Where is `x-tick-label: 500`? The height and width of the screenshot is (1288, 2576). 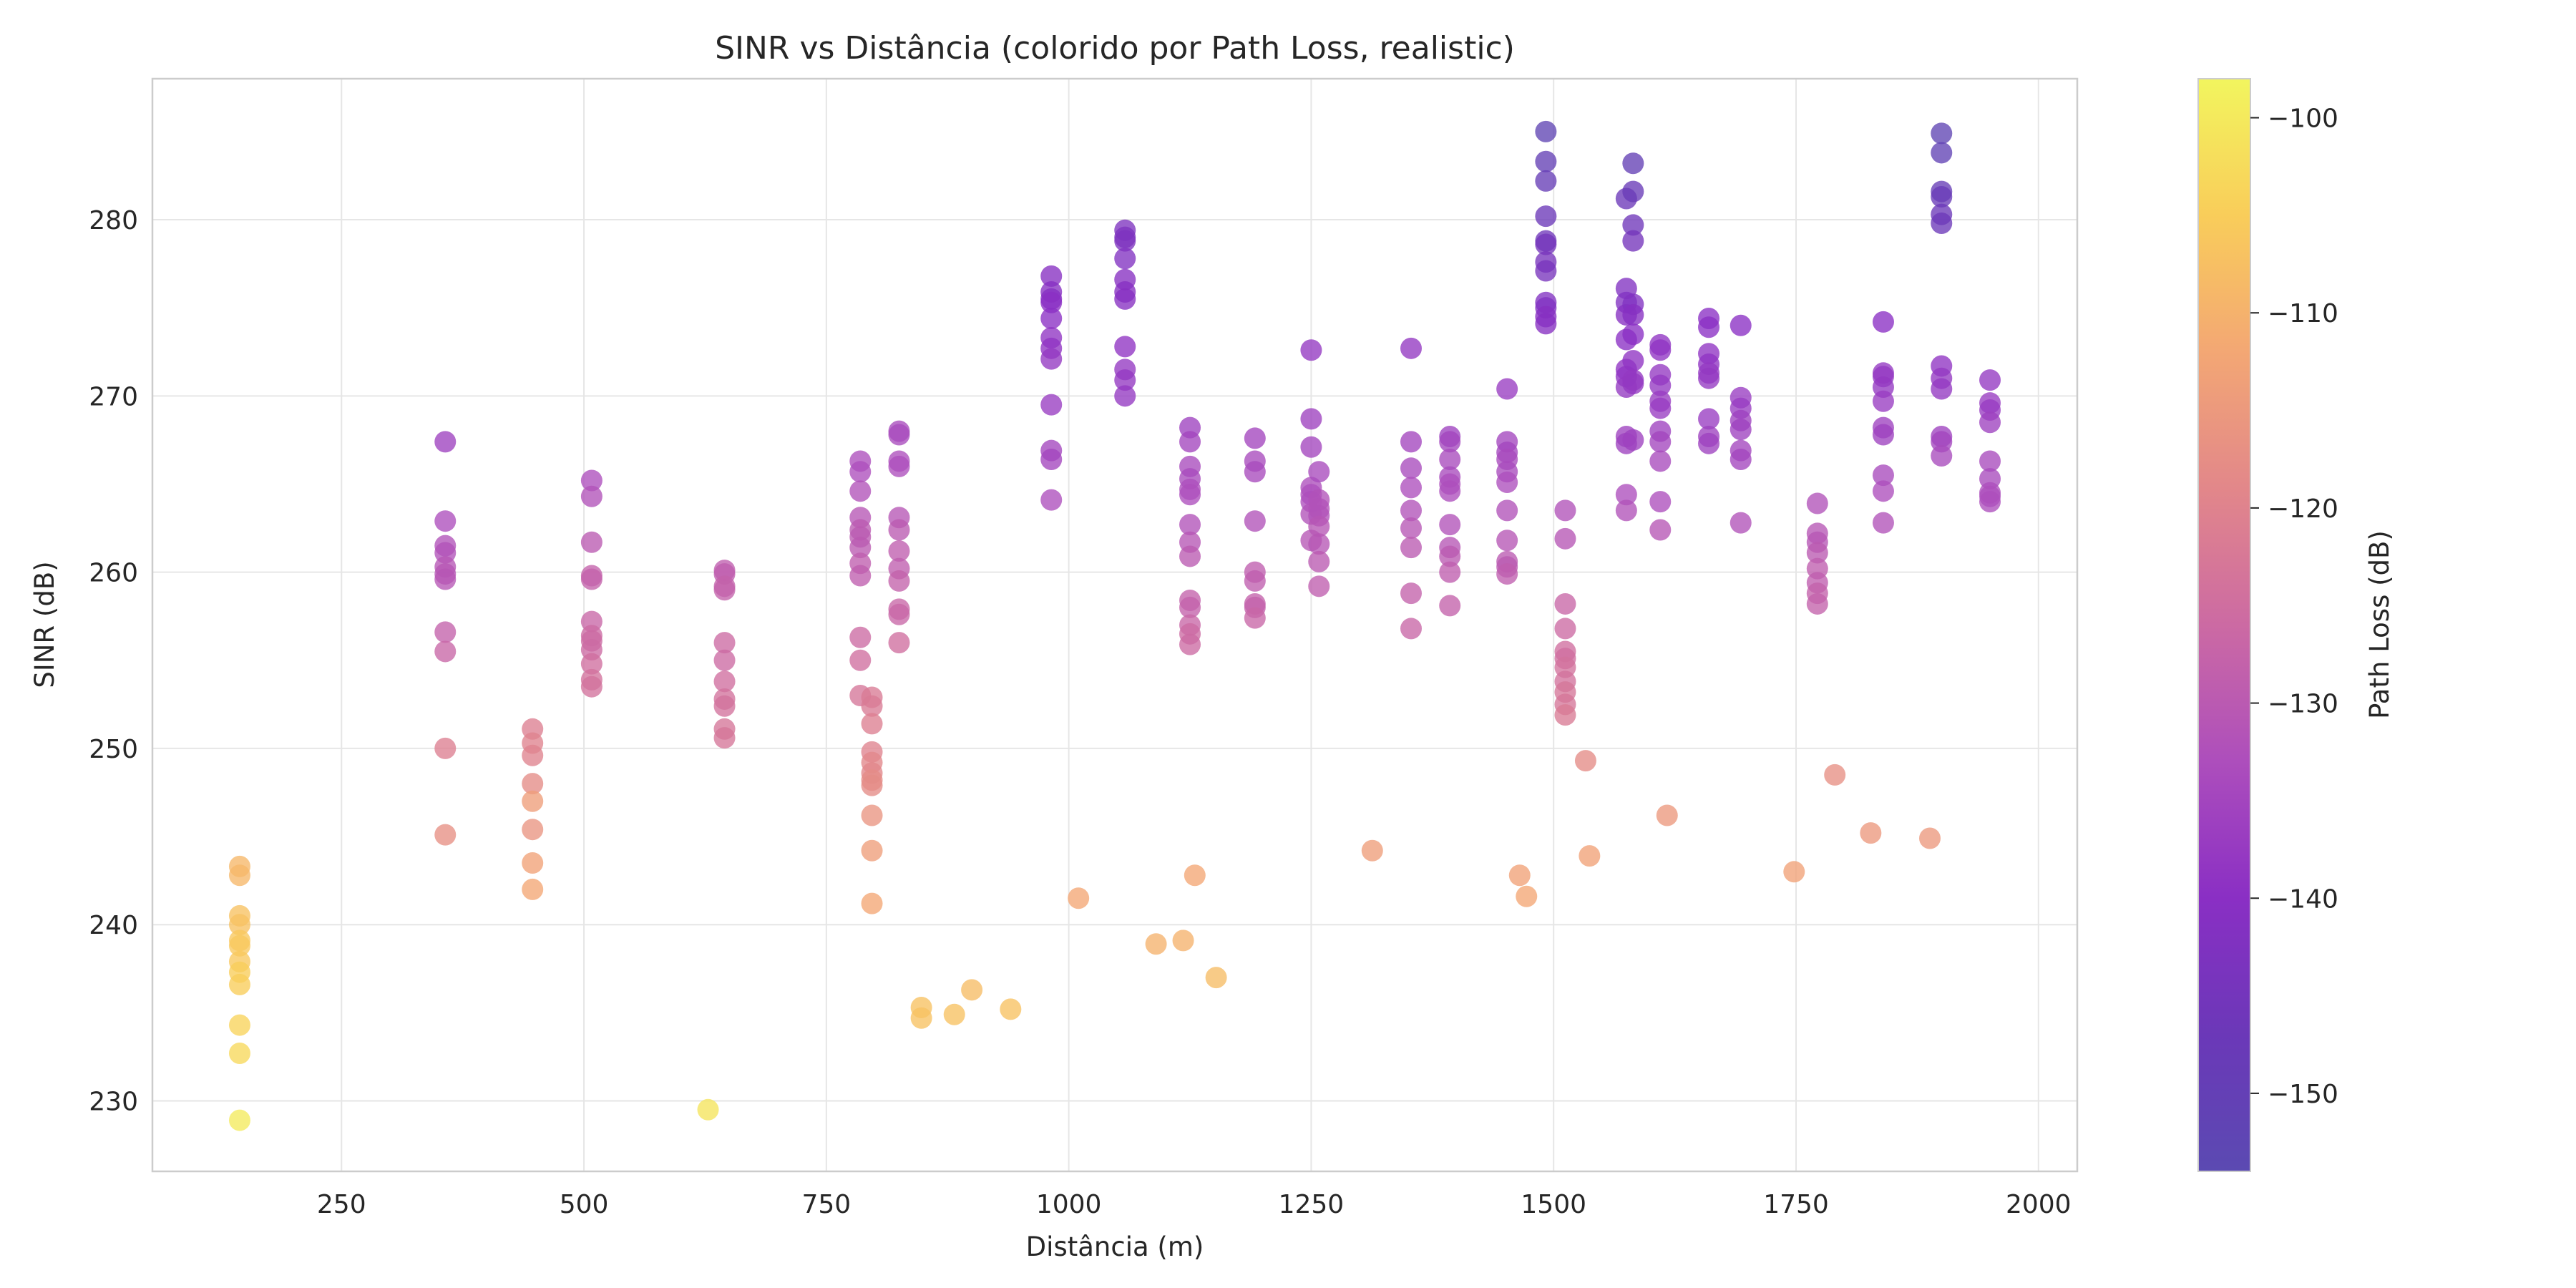
x-tick-label: 500 is located at coordinates (584, 1204).